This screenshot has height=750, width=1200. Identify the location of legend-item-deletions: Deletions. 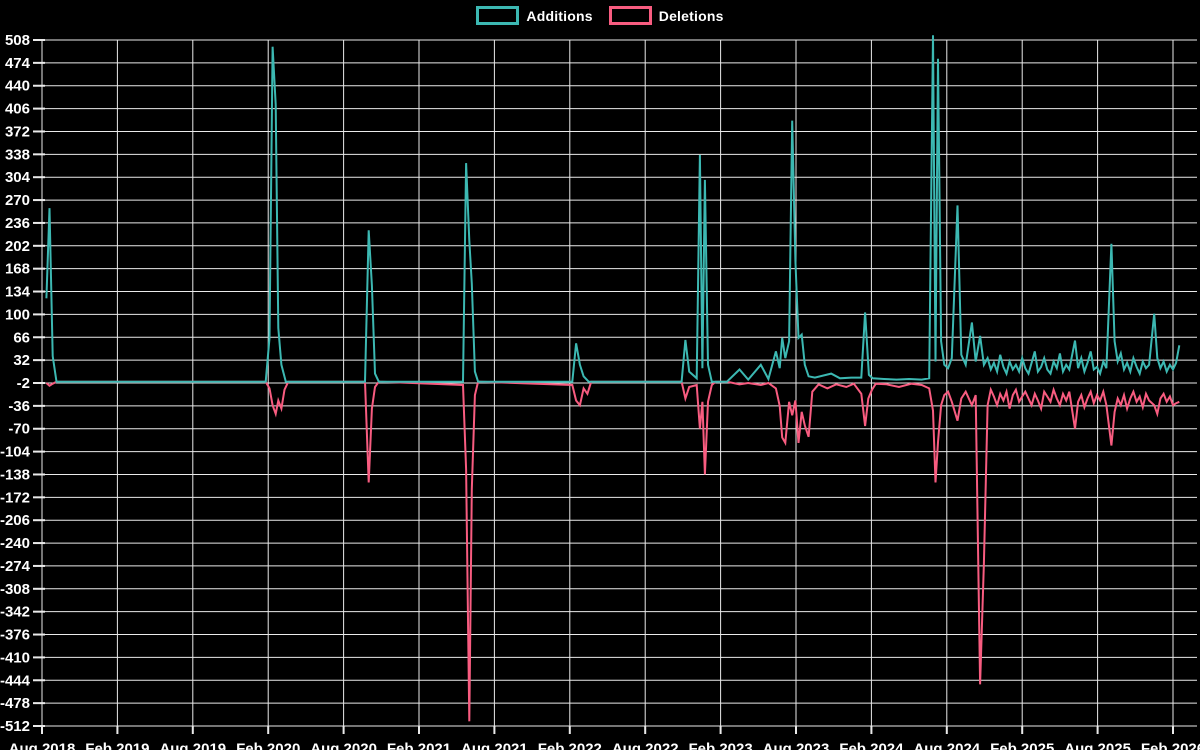
(666, 15).